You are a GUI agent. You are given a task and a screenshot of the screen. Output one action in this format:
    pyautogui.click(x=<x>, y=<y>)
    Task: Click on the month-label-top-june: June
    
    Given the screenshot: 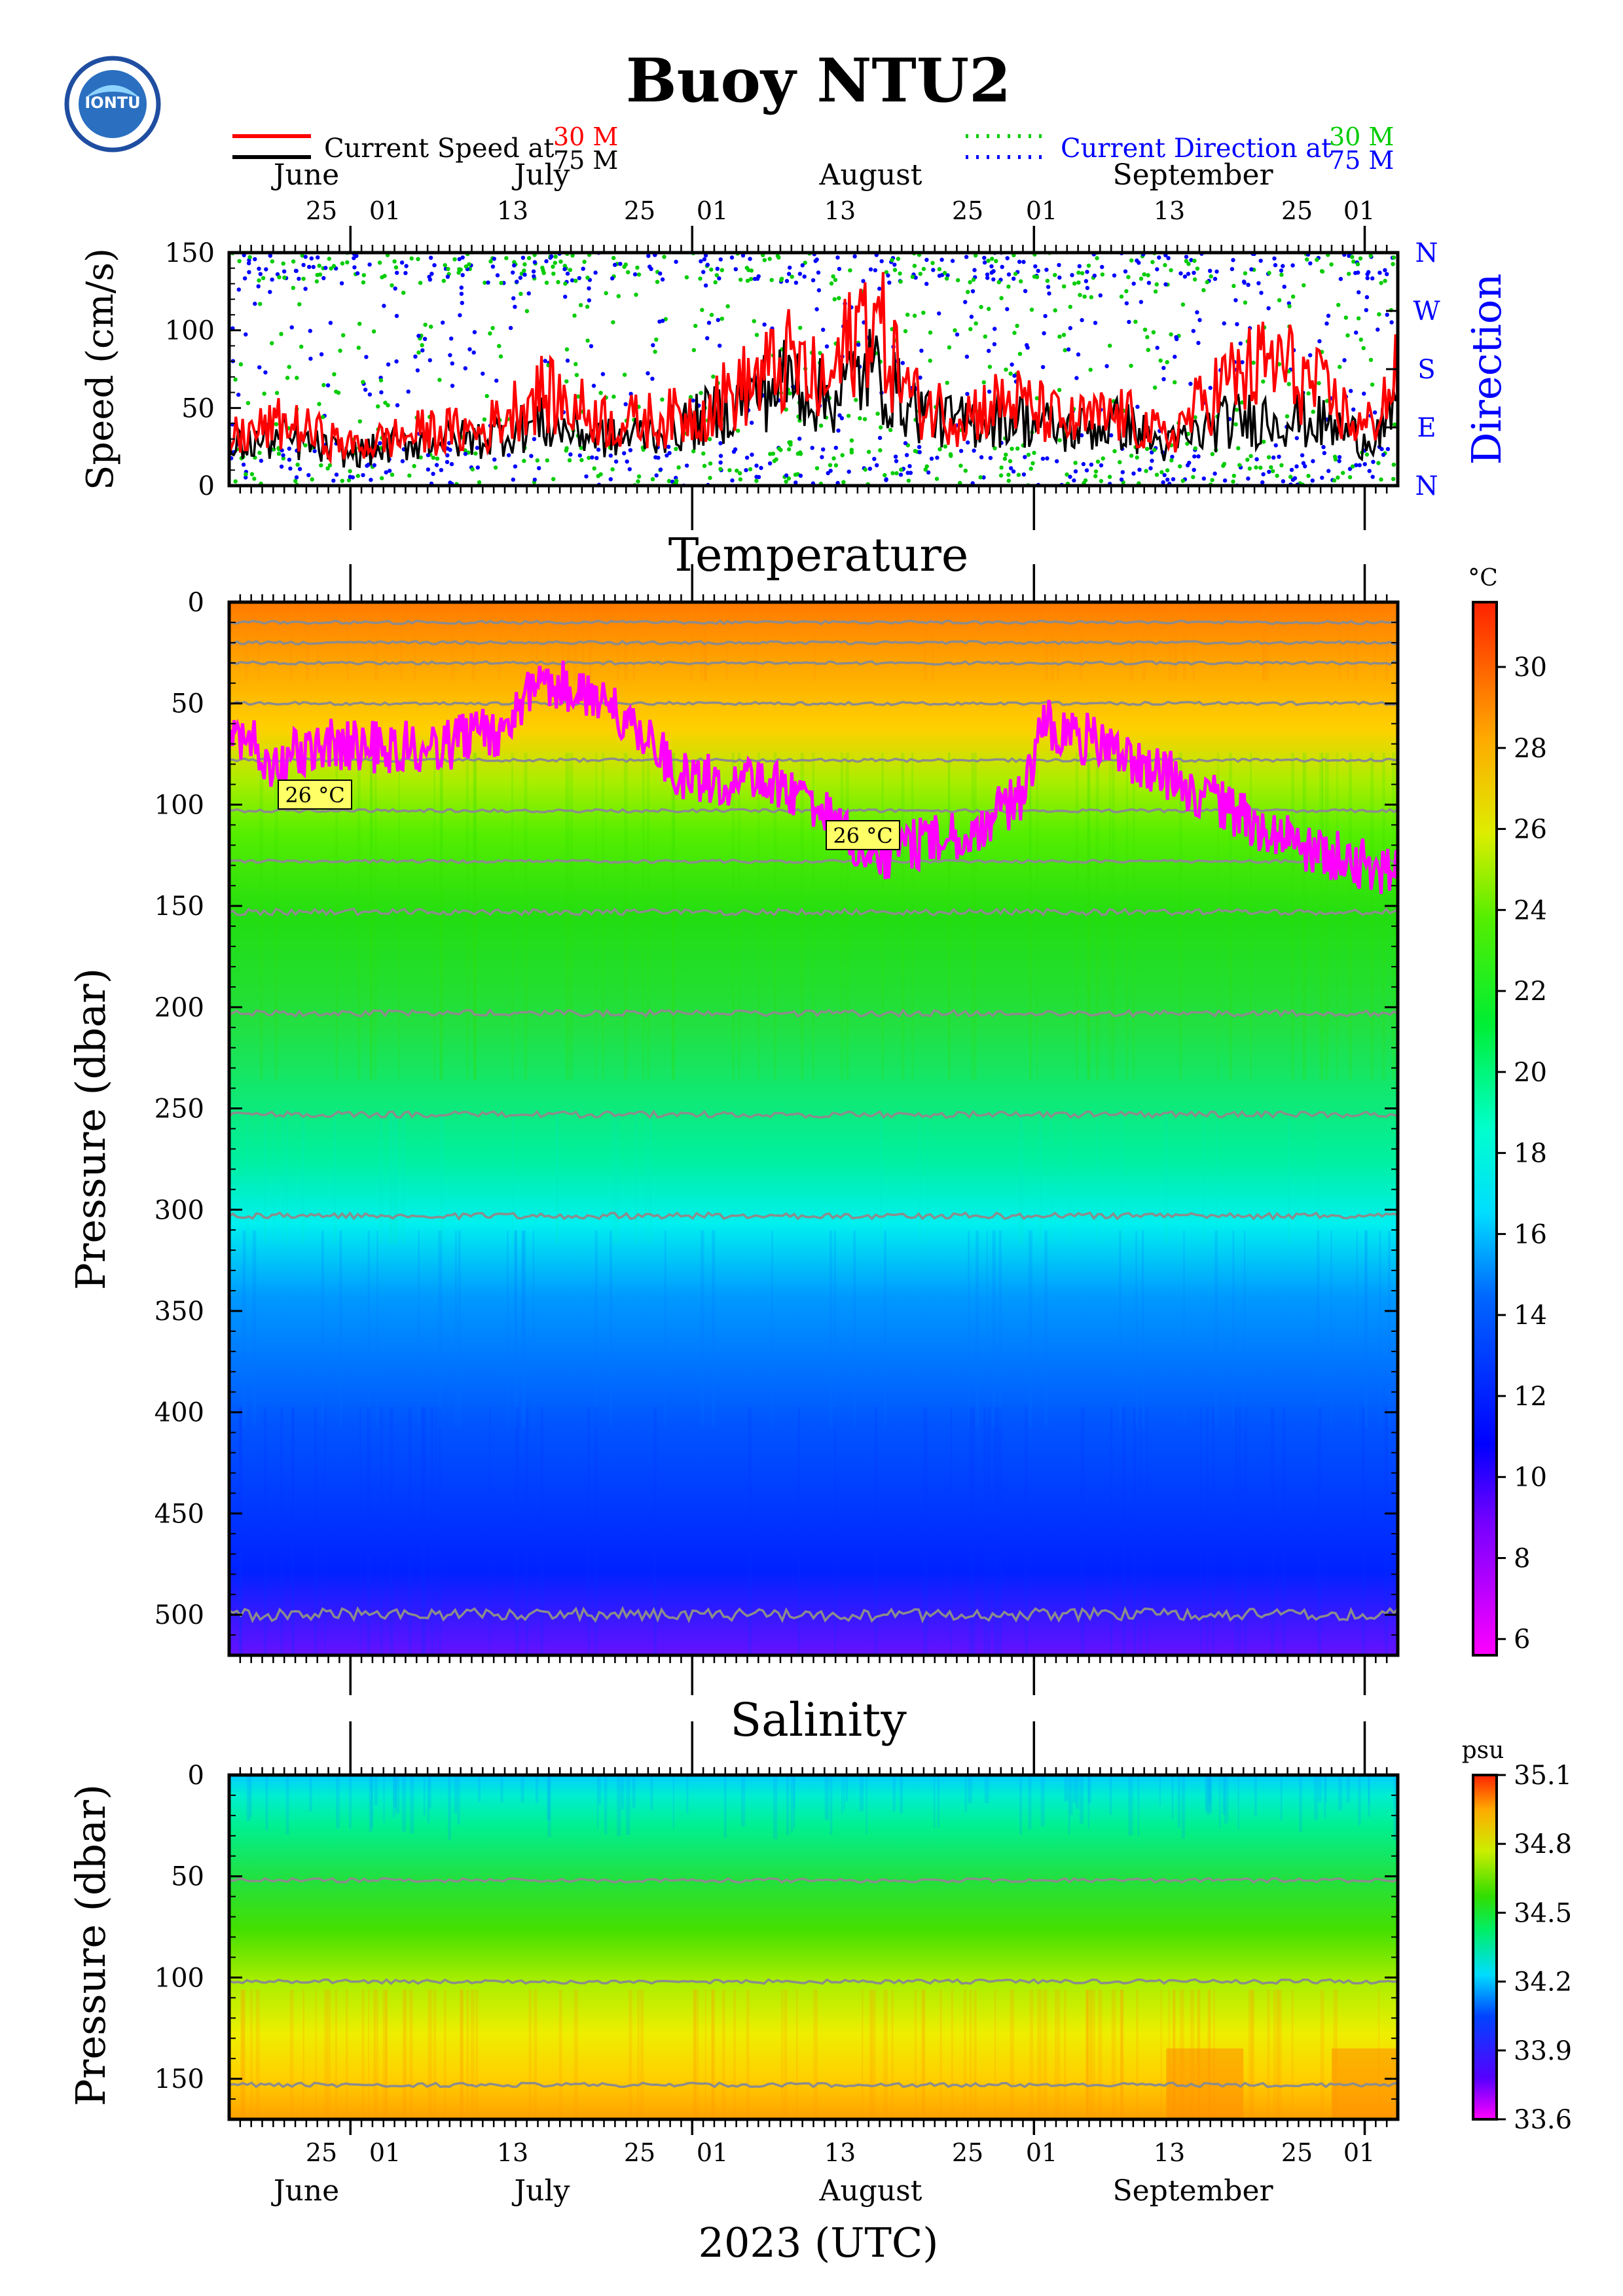 What is the action you would take?
    pyautogui.click(x=305, y=175)
    